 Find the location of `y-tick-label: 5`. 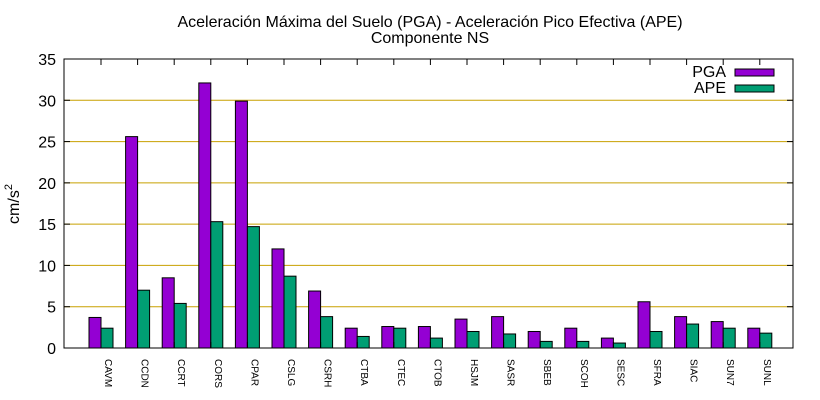

y-tick-label: 5 is located at coordinates (51, 308).